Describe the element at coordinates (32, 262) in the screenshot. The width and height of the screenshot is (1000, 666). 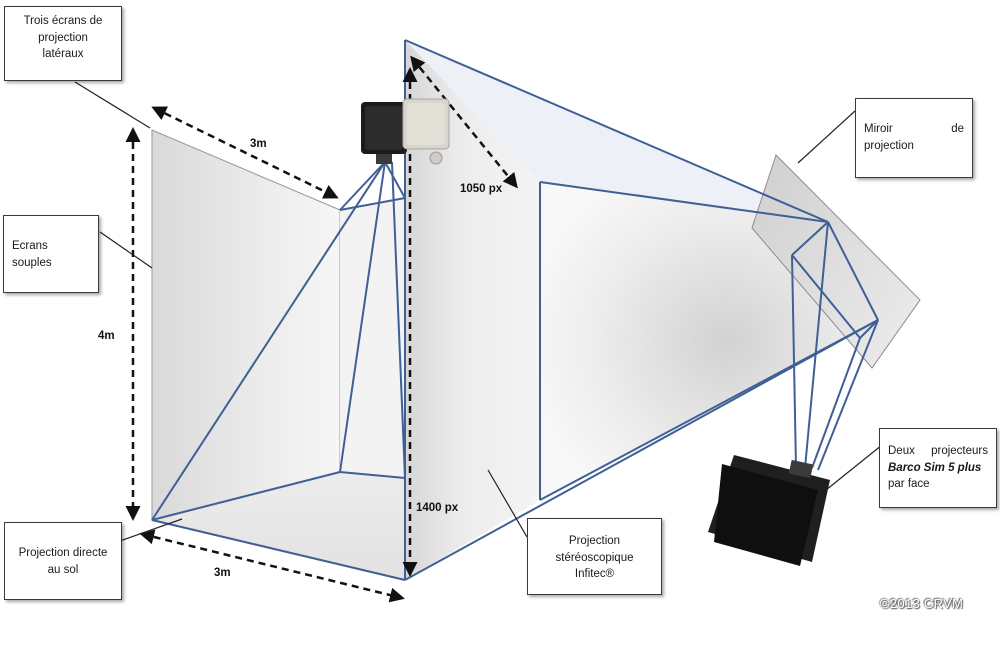
I see `callout-text: souples` at that location.